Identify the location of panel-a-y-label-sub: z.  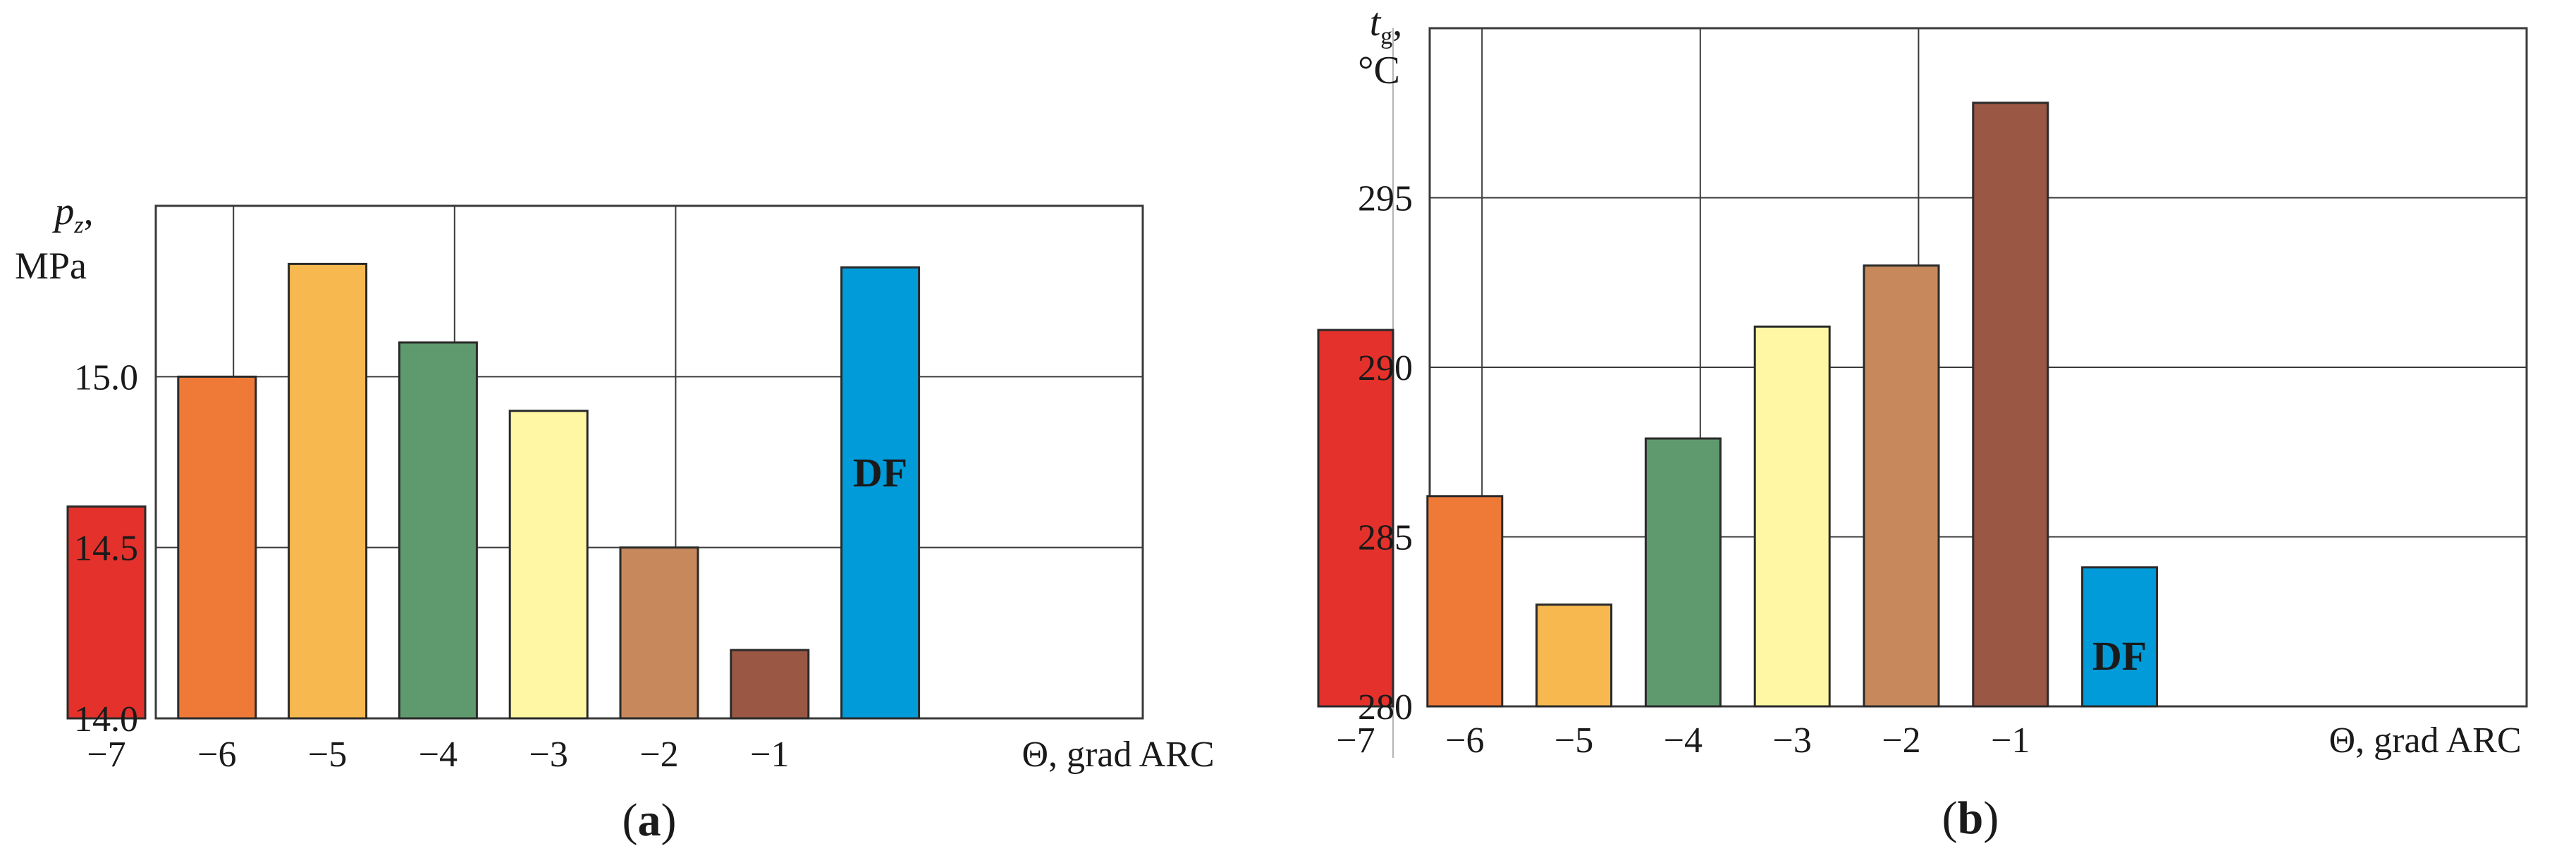
(78, 225).